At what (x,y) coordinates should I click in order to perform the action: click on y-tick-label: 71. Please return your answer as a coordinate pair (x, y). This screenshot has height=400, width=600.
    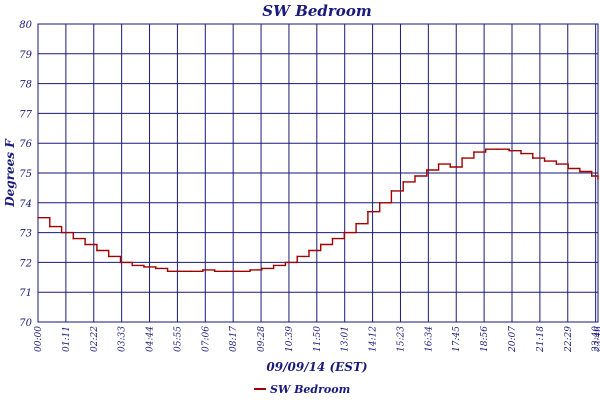
    Looking at the image, I should click on (25, 293).